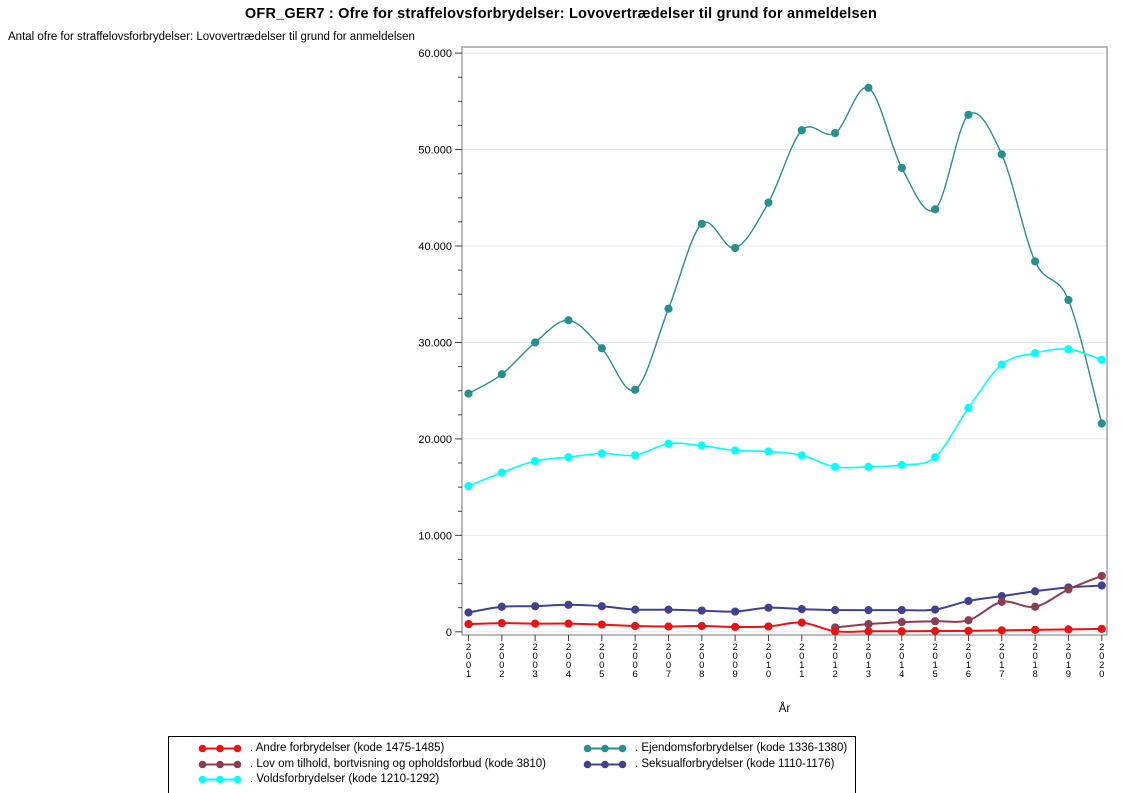 This screenshot has height=793, width=1122. What do you see at coordinates (435, 343) in the screenshot?
I see `y-tick-label: 30.000` at bounding box center [435, 343].